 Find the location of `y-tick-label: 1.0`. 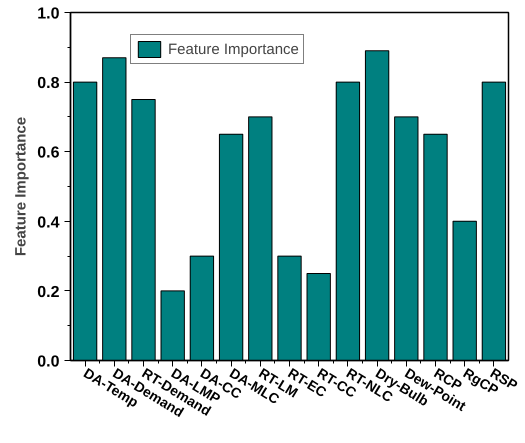

y-tick-label: 1.0 is located at coordinates (48, 14).